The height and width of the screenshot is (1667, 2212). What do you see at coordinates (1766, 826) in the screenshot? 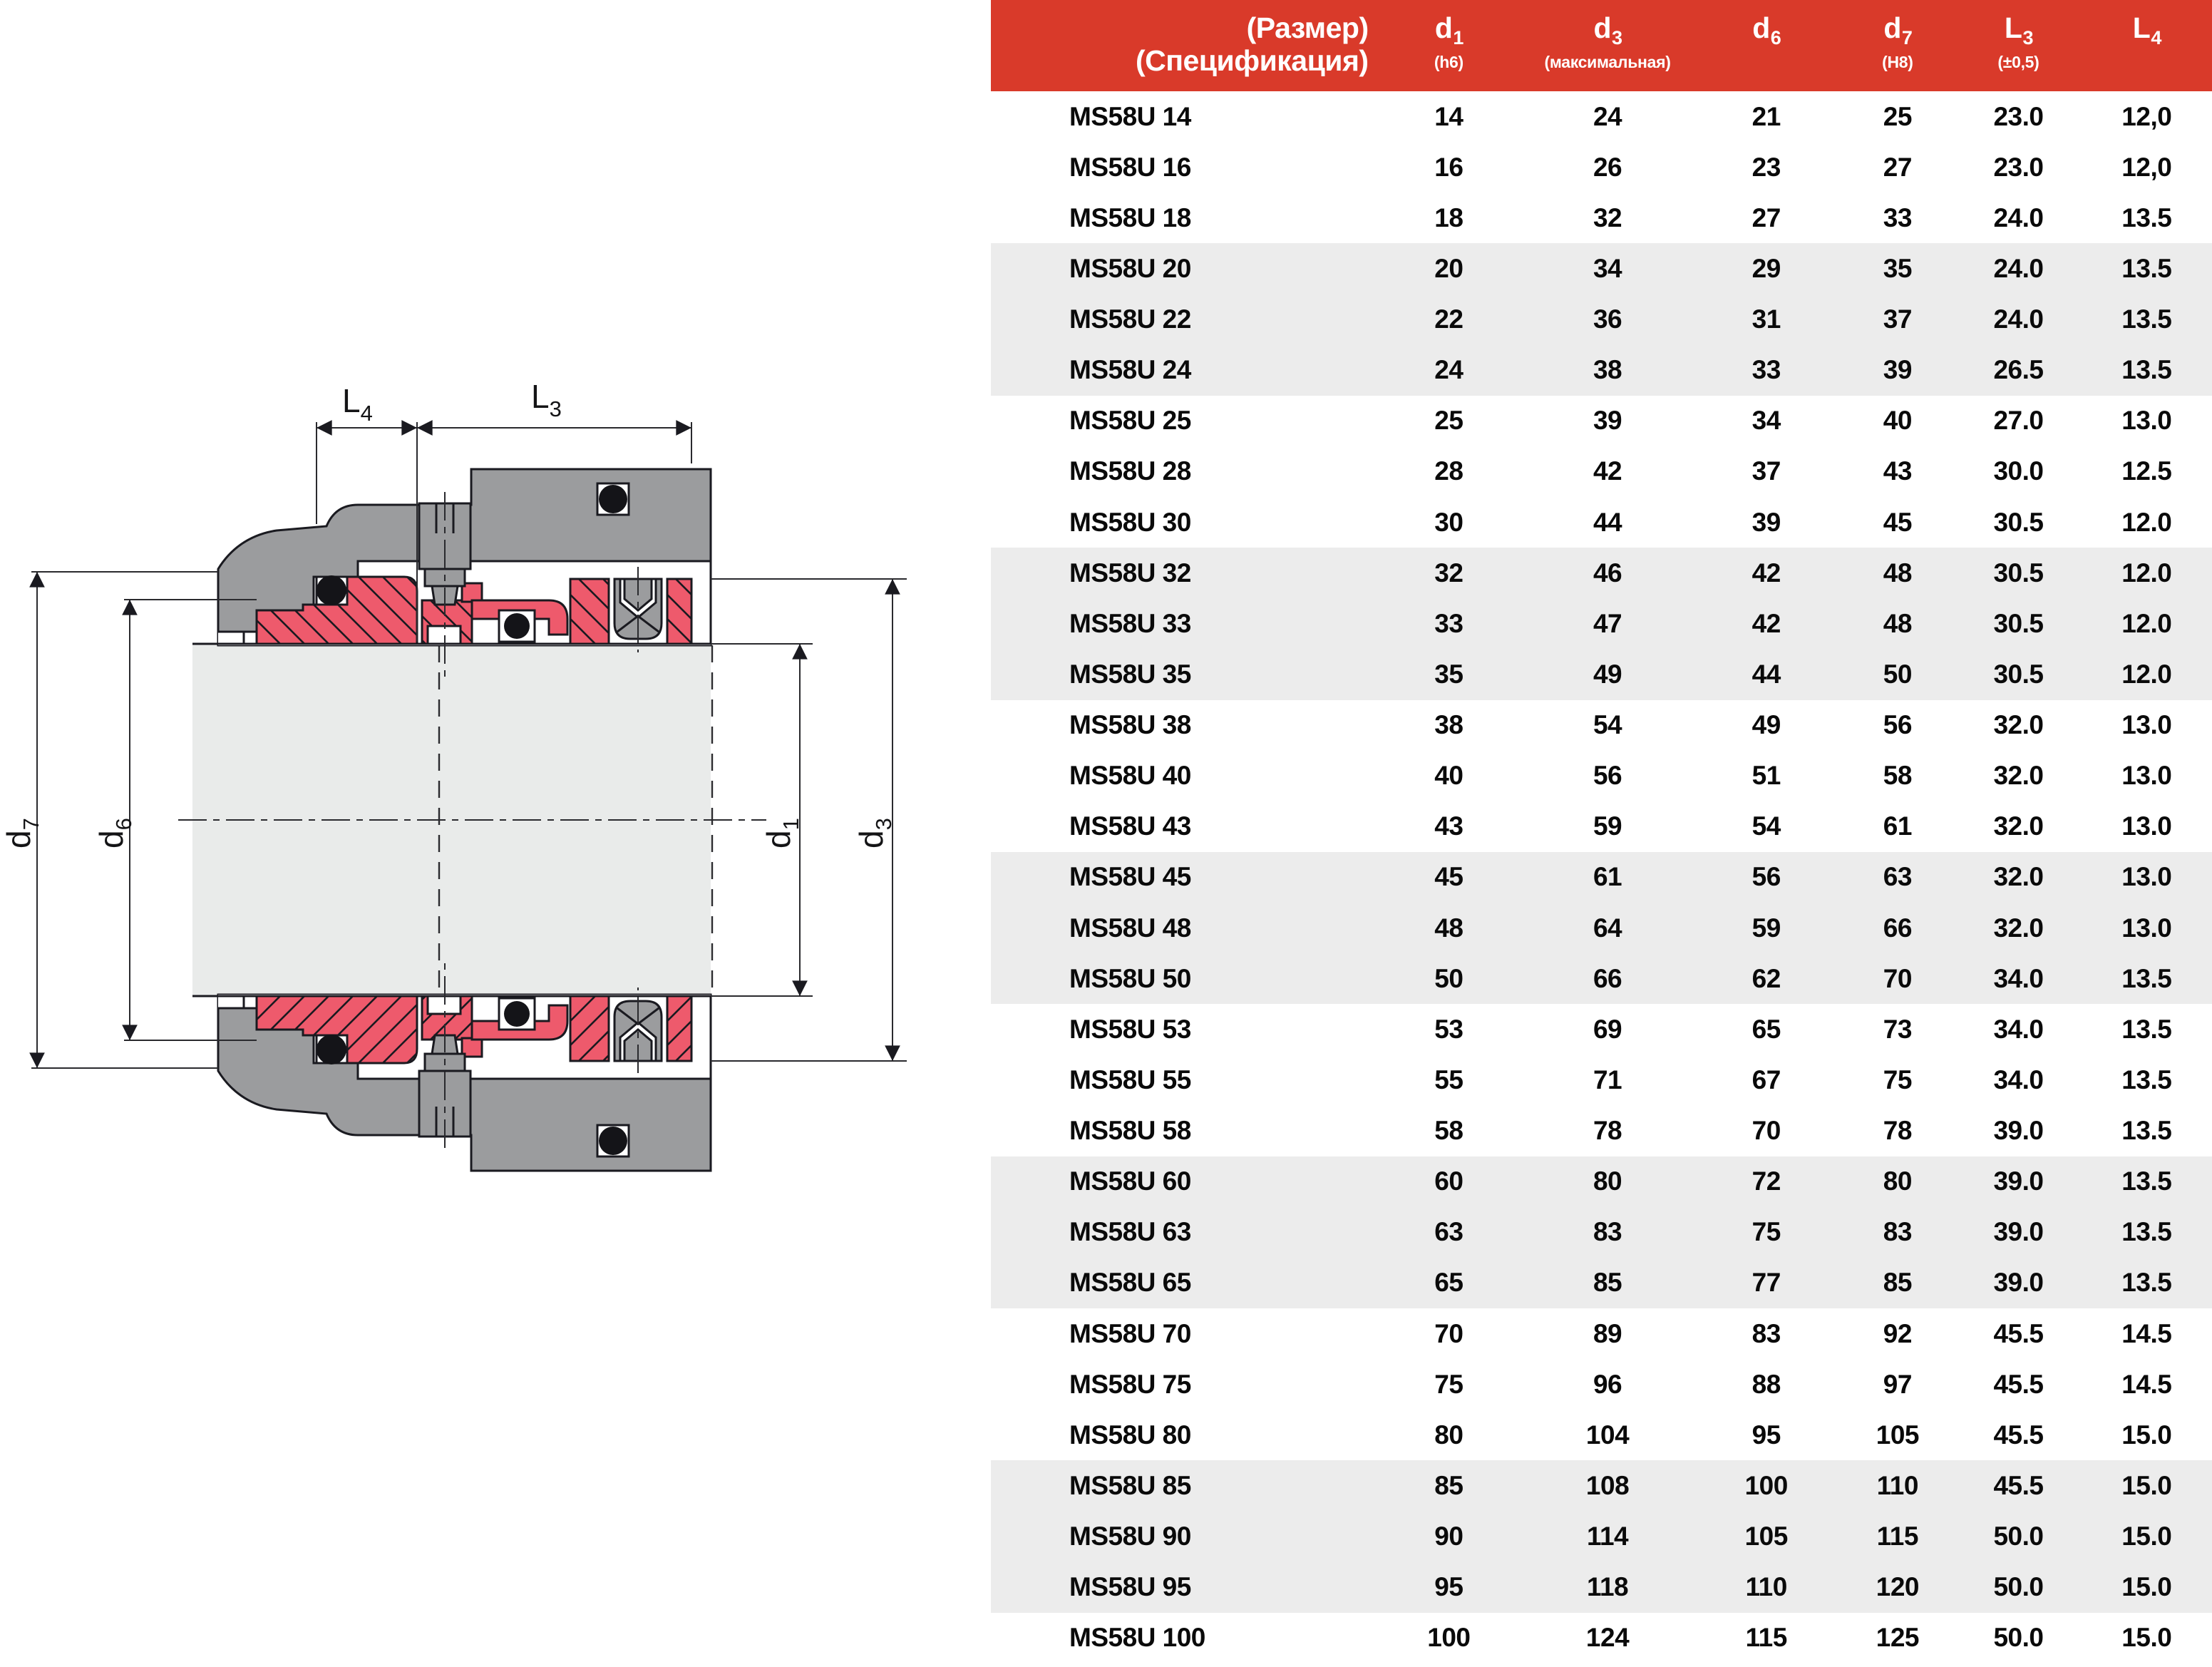
I see `cell-d6: 54` at bounding box center [1766, 826].